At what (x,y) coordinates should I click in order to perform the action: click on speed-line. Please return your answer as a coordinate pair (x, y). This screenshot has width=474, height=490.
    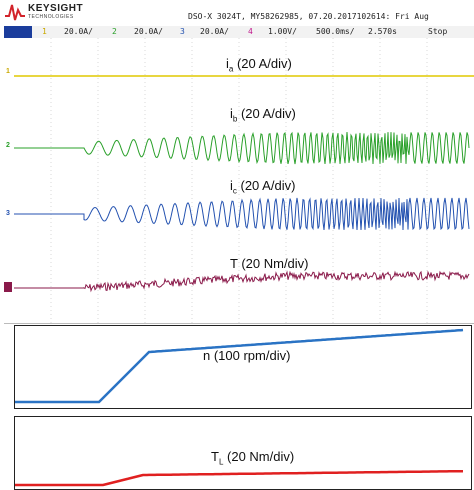
    Looking at the image, I should click on (239, 366).